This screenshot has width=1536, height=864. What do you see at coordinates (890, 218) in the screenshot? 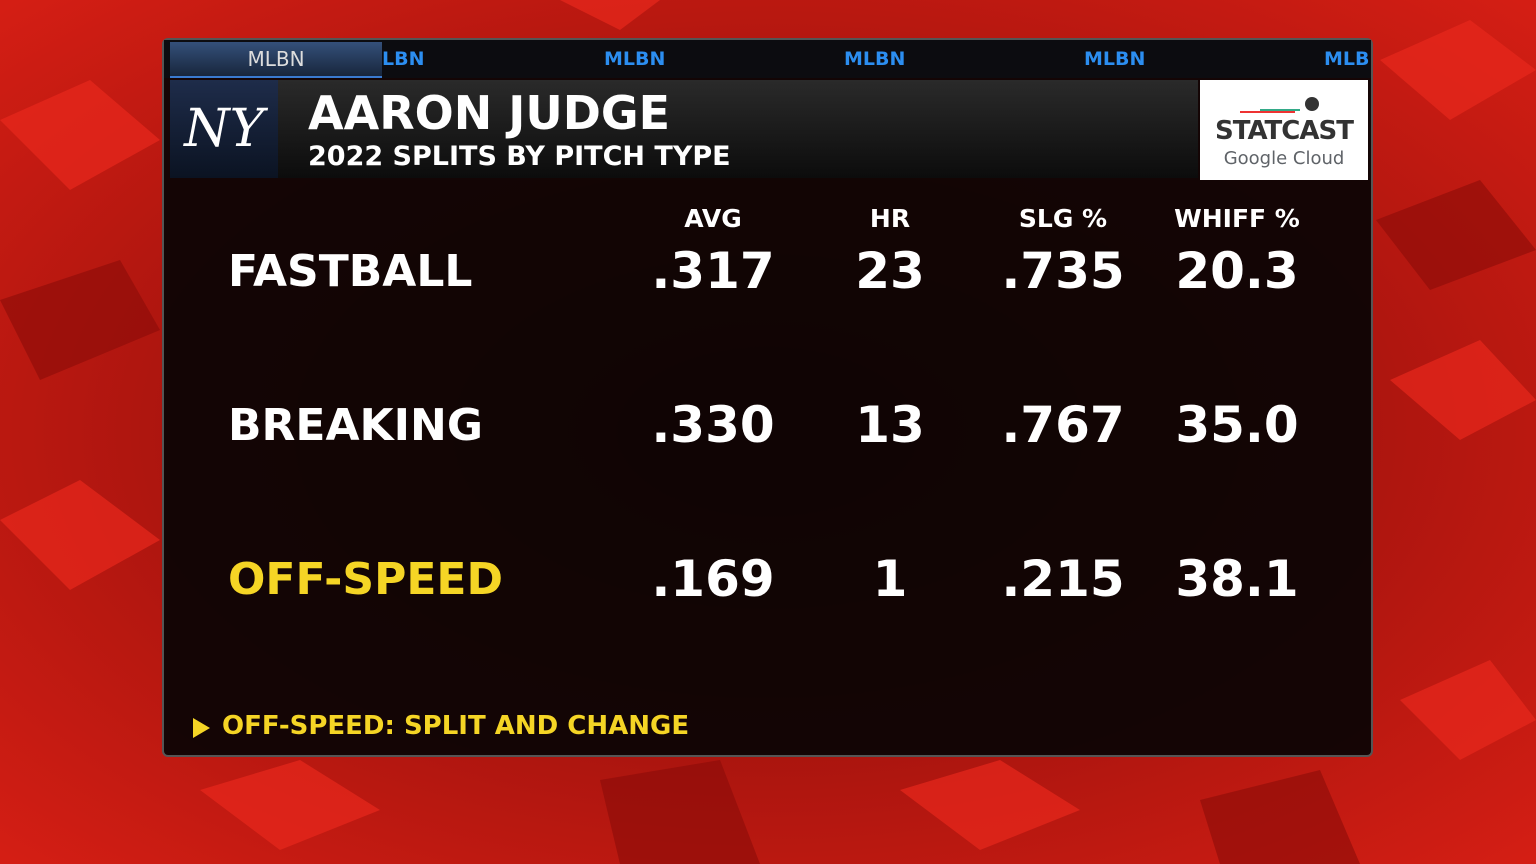
I see `column-header: HR` at bounding box center [890, 218].